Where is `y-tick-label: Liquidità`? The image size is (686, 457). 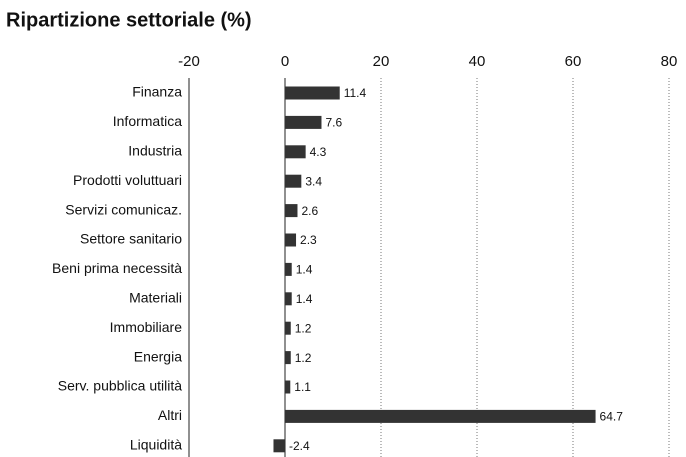
y-tick-label: Liquidità is located at coordinates (156, 445).